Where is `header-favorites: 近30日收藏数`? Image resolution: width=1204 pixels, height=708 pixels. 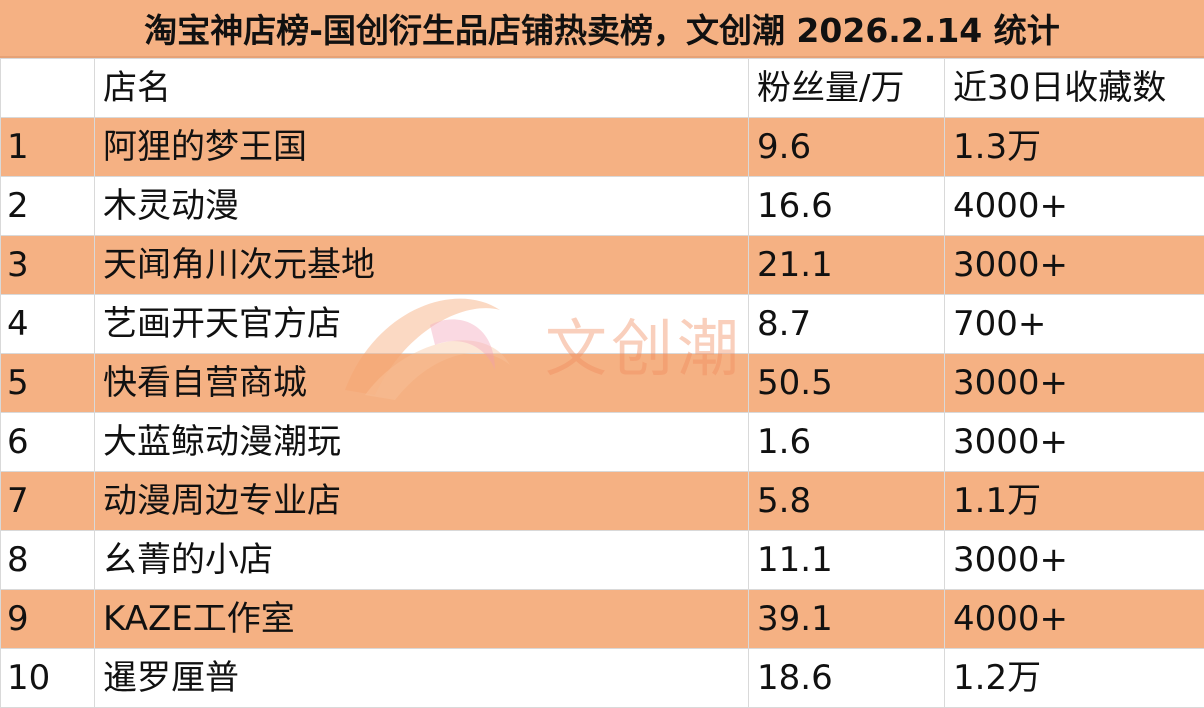 header-favorites: 近30日收藏数 is located at coordinates (1074, 88).